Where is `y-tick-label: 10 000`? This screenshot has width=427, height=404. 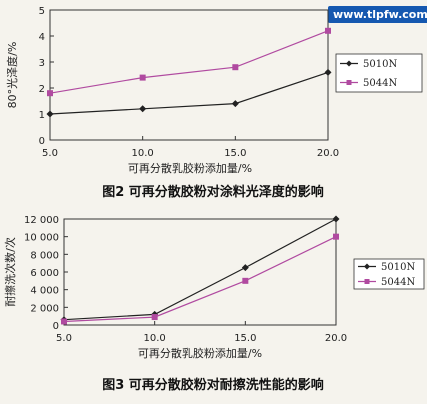
y-tick-label: 10 000 is located at coordinates (41, 238).